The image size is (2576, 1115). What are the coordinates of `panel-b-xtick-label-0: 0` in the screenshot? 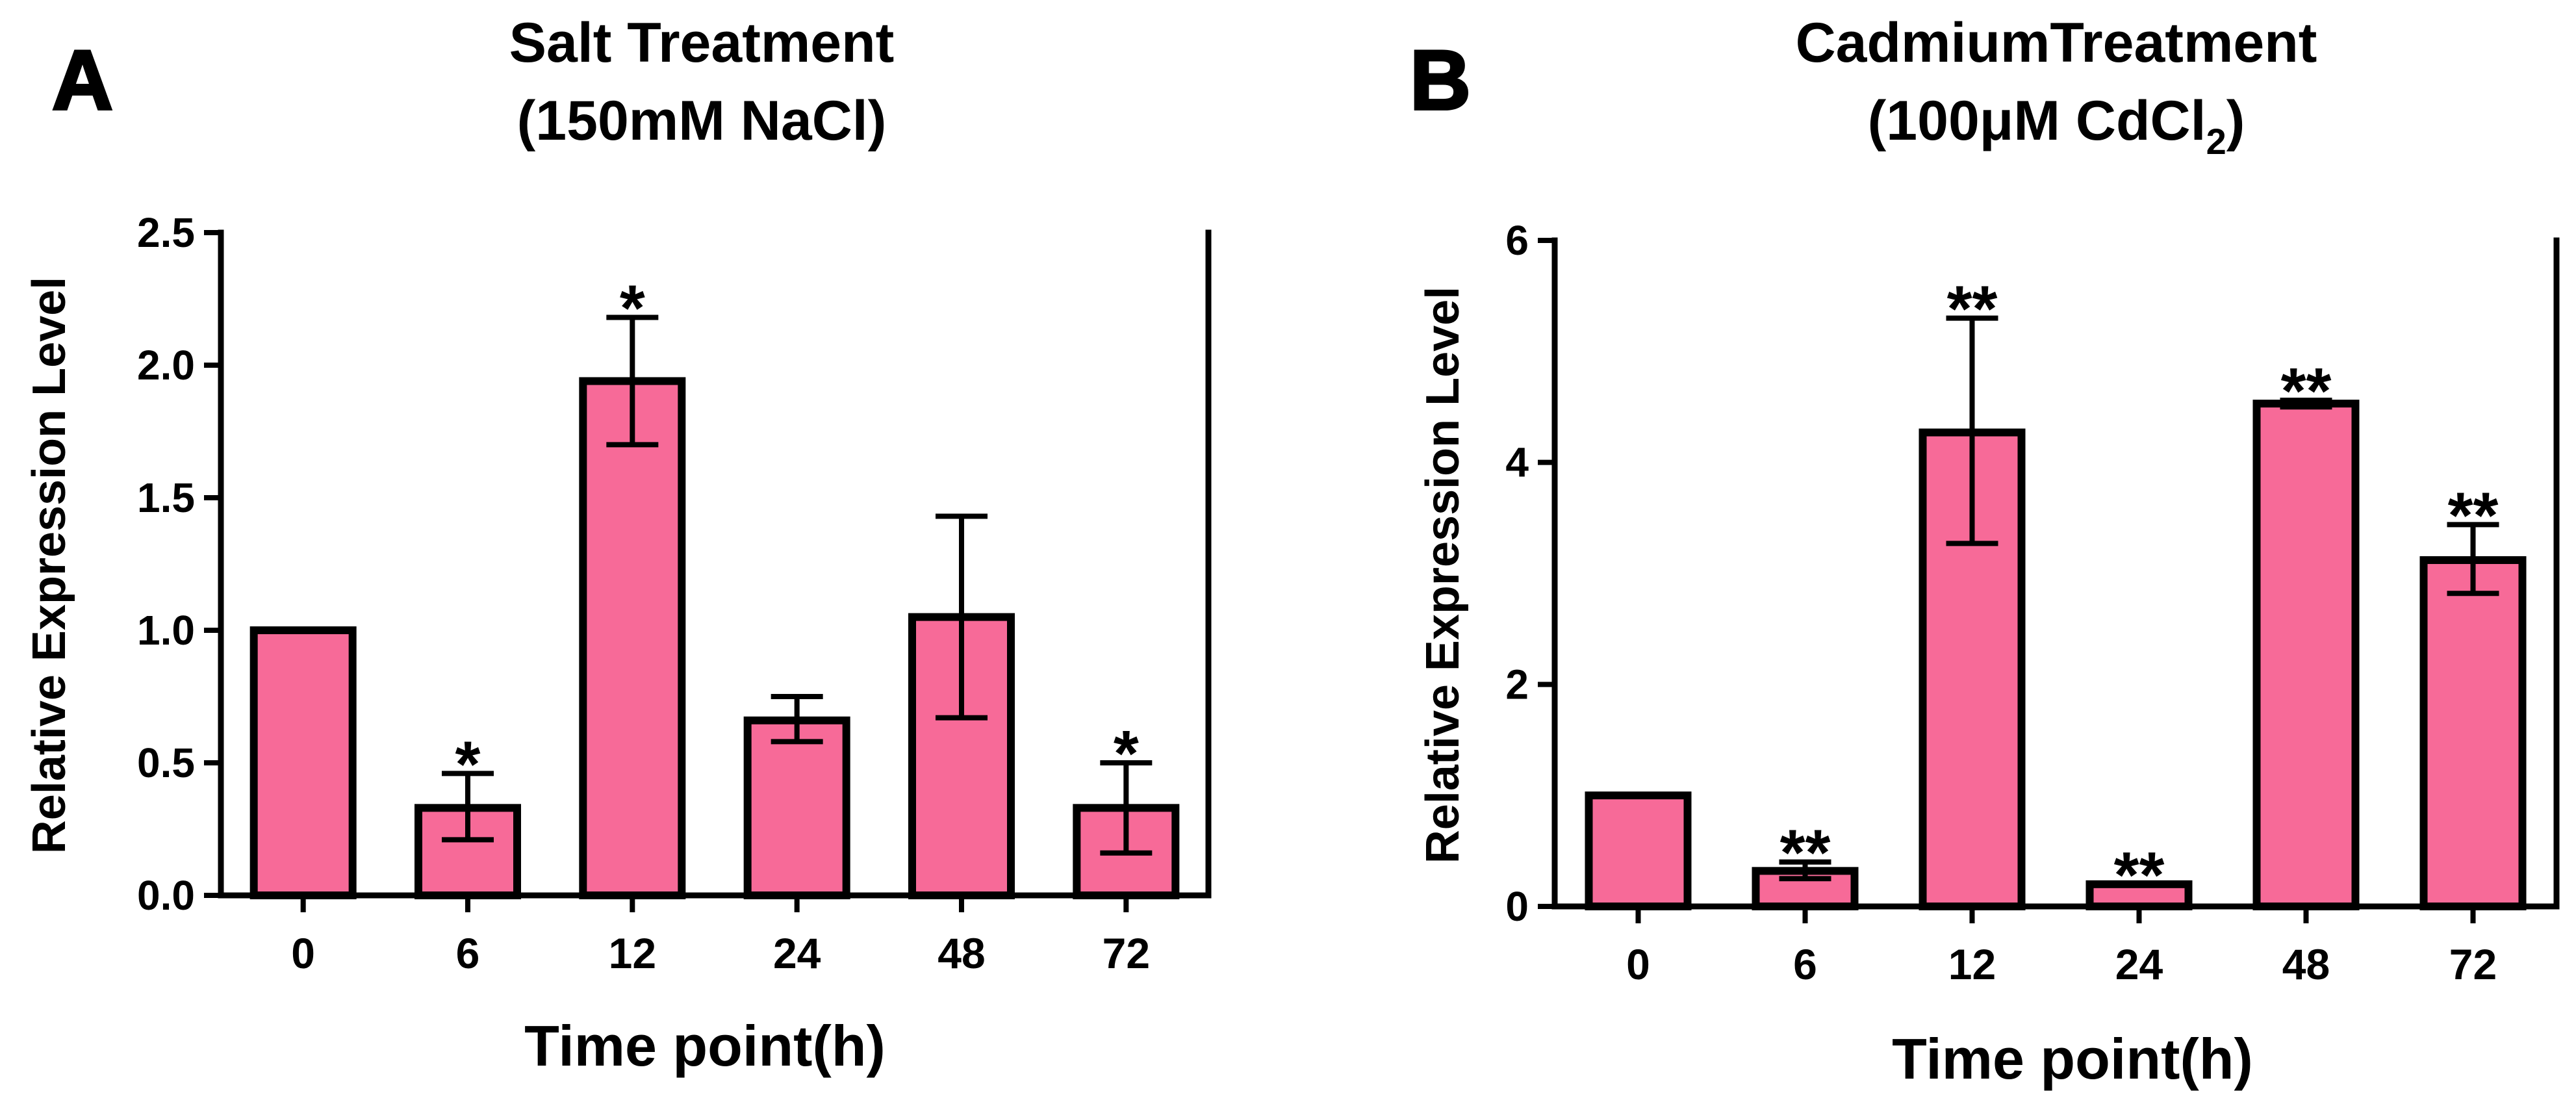 It's located at (1638, 964).